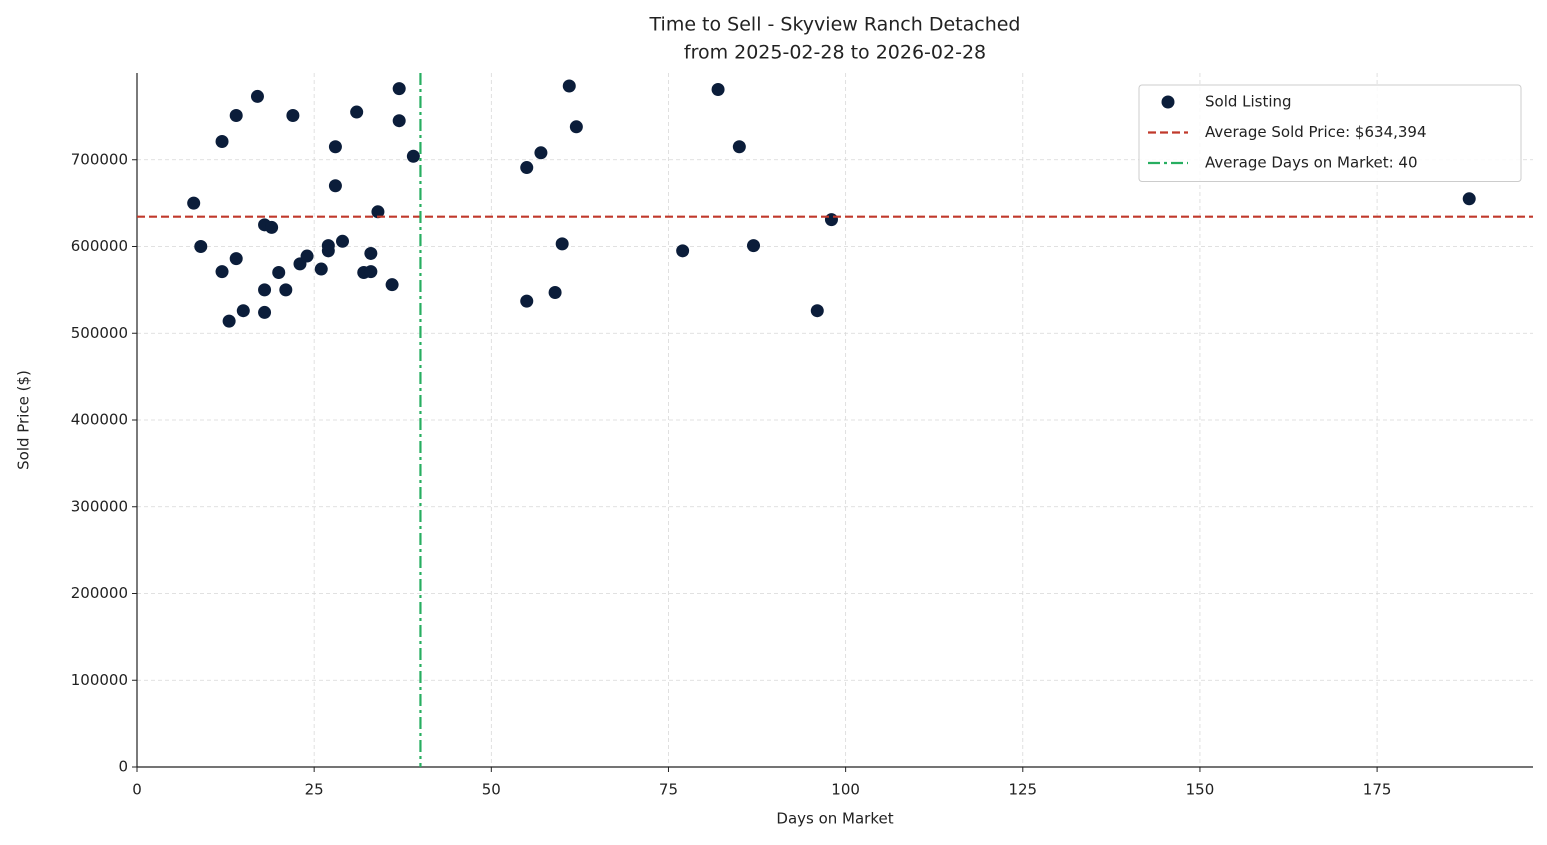  What do you see at coordinates (314, 790) in the screenshot?
I see `x-tick-label: 25` at bounding box center [314, 790].